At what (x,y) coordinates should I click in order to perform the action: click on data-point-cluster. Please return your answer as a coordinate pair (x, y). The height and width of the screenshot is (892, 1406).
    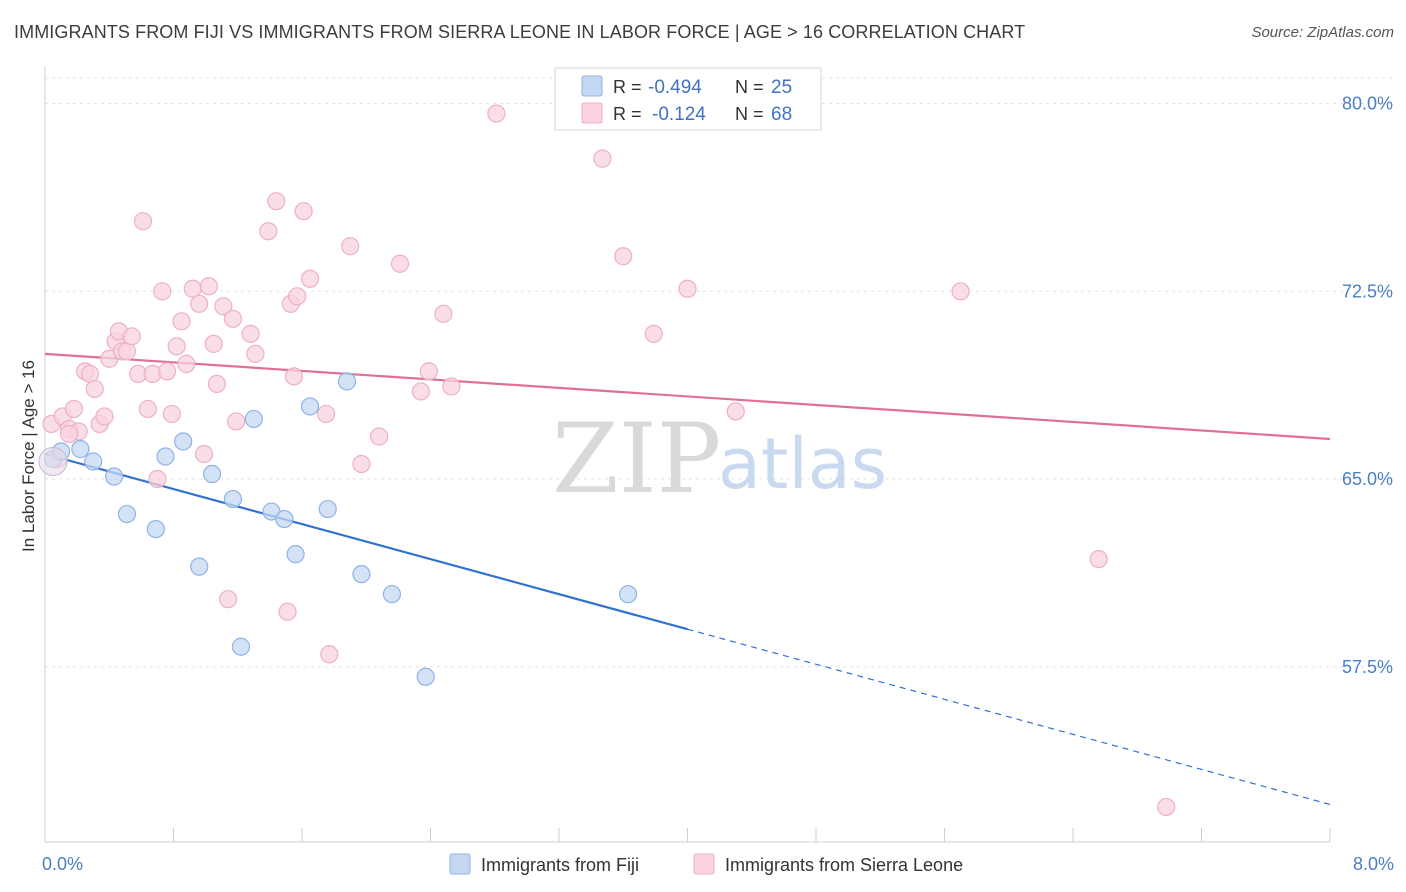
    Looking at the image, I should click on (53, 462).